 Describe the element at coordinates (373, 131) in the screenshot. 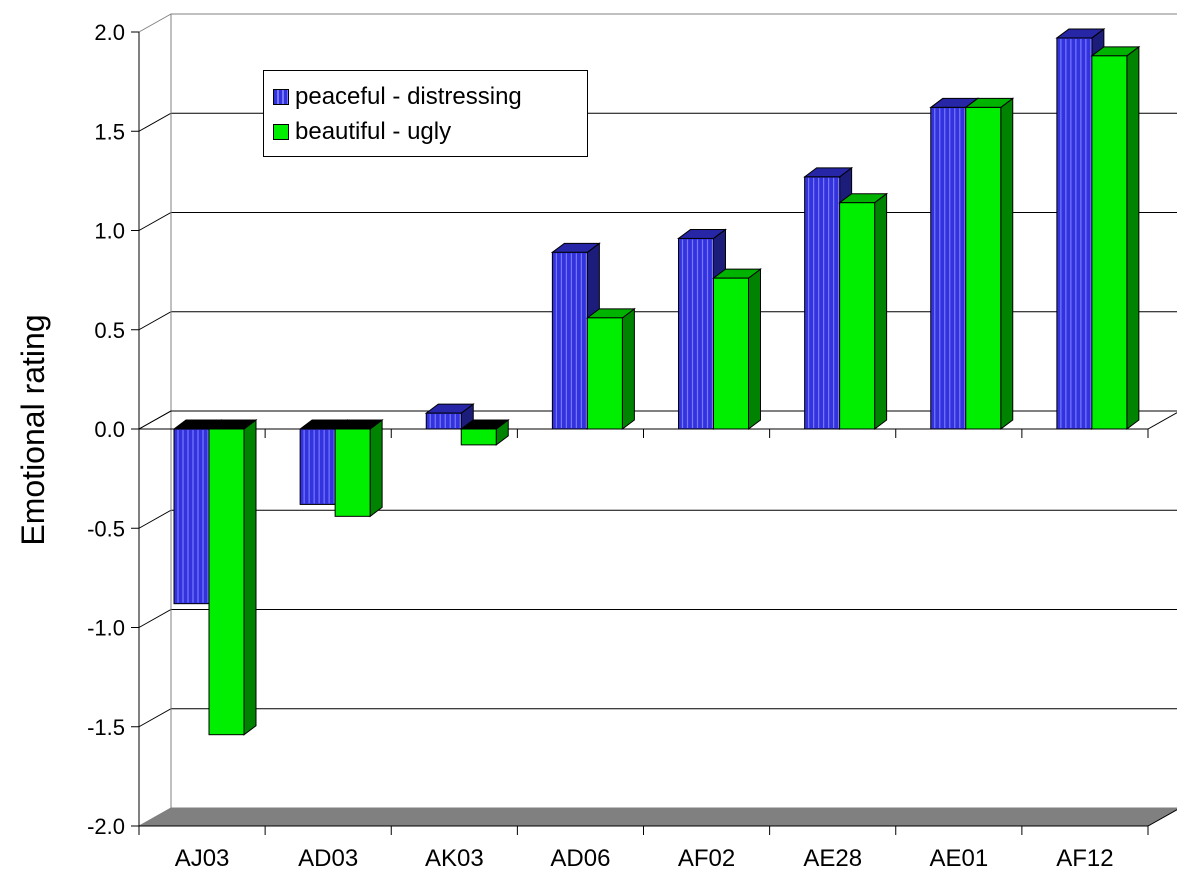

I see `legend-label-series-2: beautiful - ugly` at that location.